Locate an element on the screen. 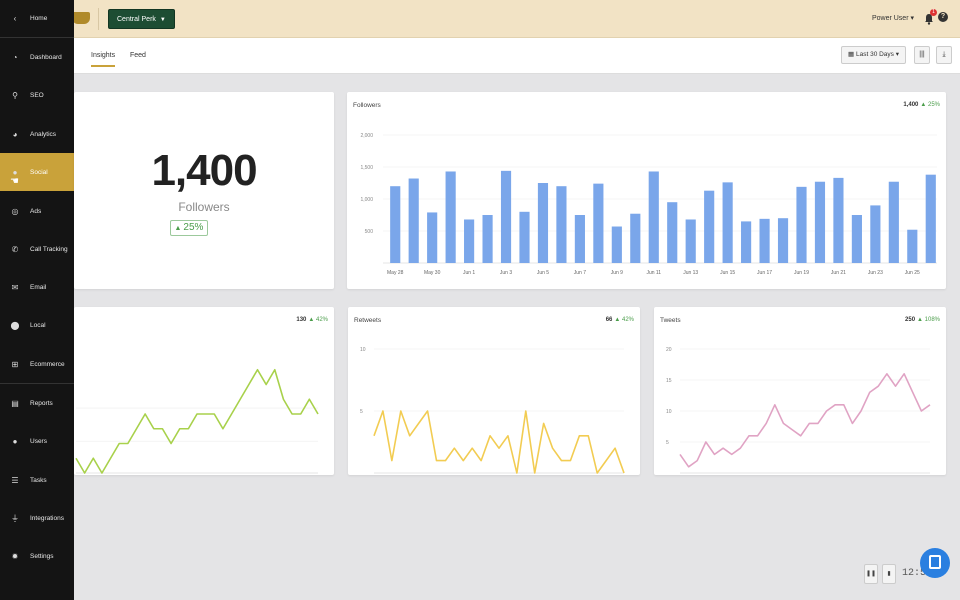 Image resolution: width=960 pixels, height=600 pixels. user-icon: ● is located at coordinates (15, 441).